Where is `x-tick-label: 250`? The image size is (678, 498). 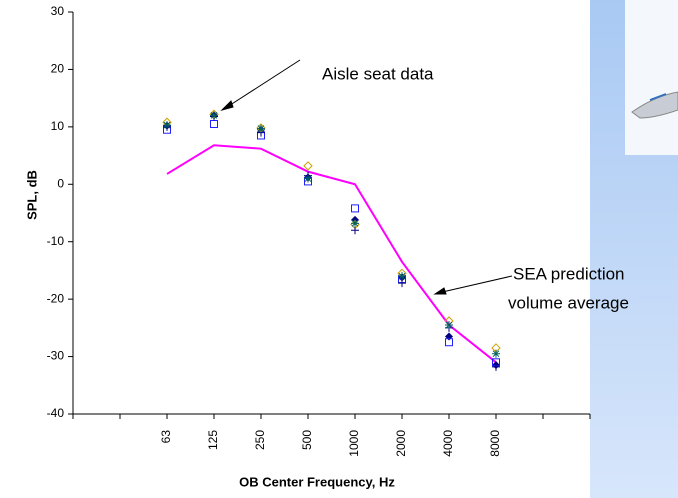 x-tick-label: 250 is located at coordinates (260, 440).